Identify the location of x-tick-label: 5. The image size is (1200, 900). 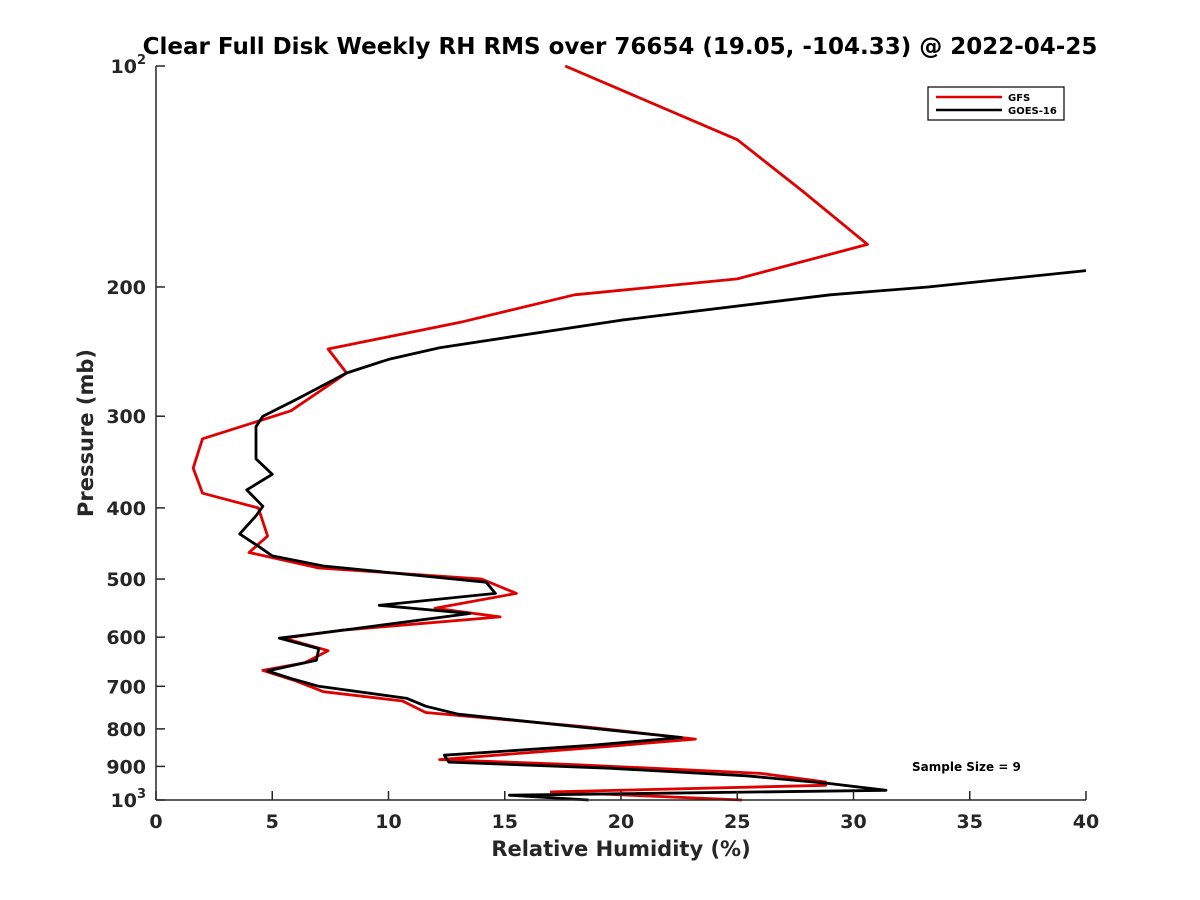
(272, 822).